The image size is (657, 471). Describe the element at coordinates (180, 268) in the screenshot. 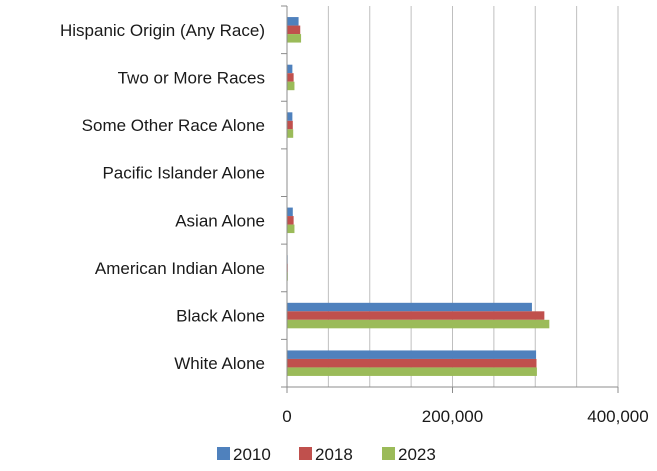

I see `category-label-american-indian-alone: American Indian Alone` at that location.